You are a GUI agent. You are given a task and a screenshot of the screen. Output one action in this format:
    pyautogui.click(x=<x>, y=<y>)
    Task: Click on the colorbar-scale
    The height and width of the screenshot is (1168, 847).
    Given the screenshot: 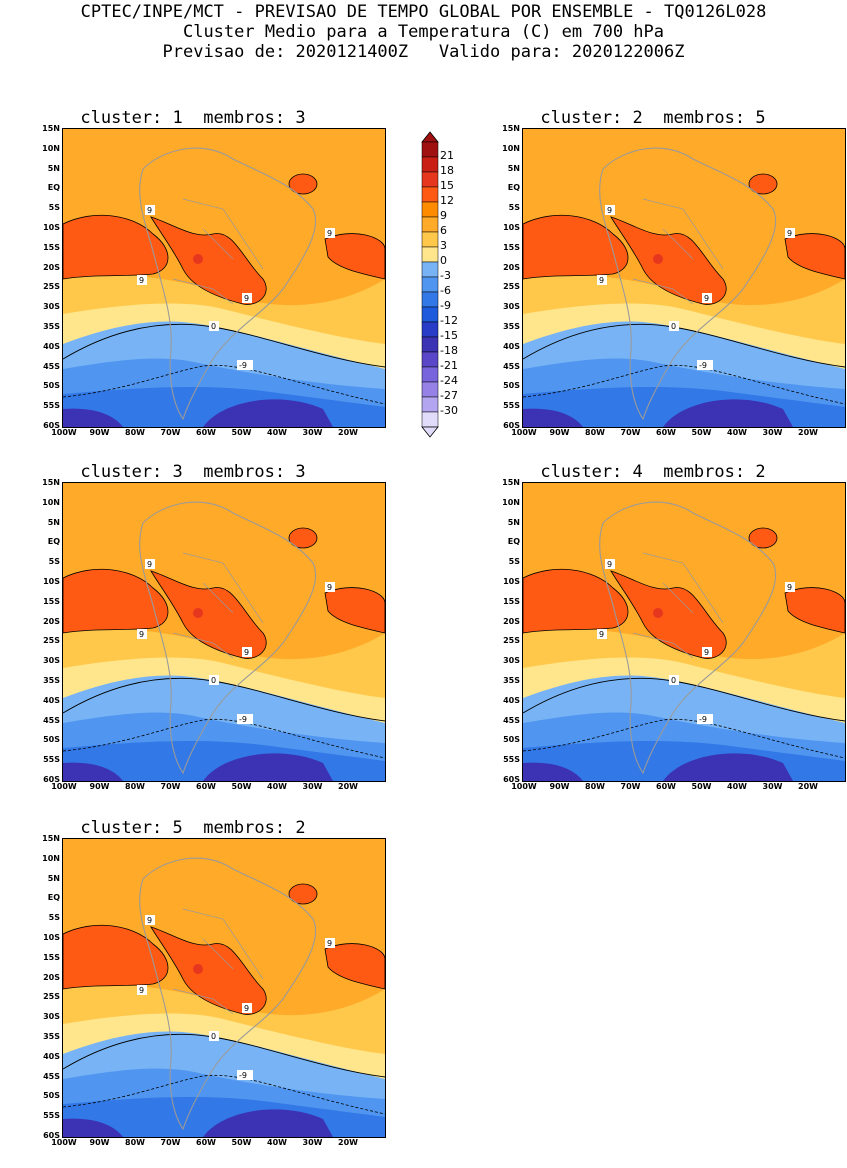 What is the action you would take?
    pyautogui.click(x=430, y=284)
    